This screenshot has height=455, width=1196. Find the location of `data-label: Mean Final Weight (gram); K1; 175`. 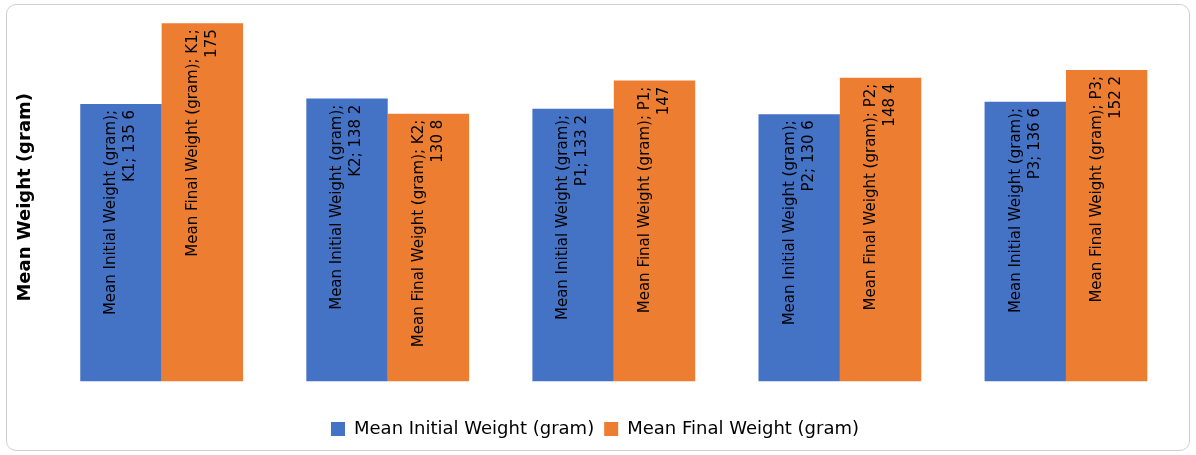

data-label: Mean Final Weight (gram); K1; 175 is located at coordinates (201, 143).